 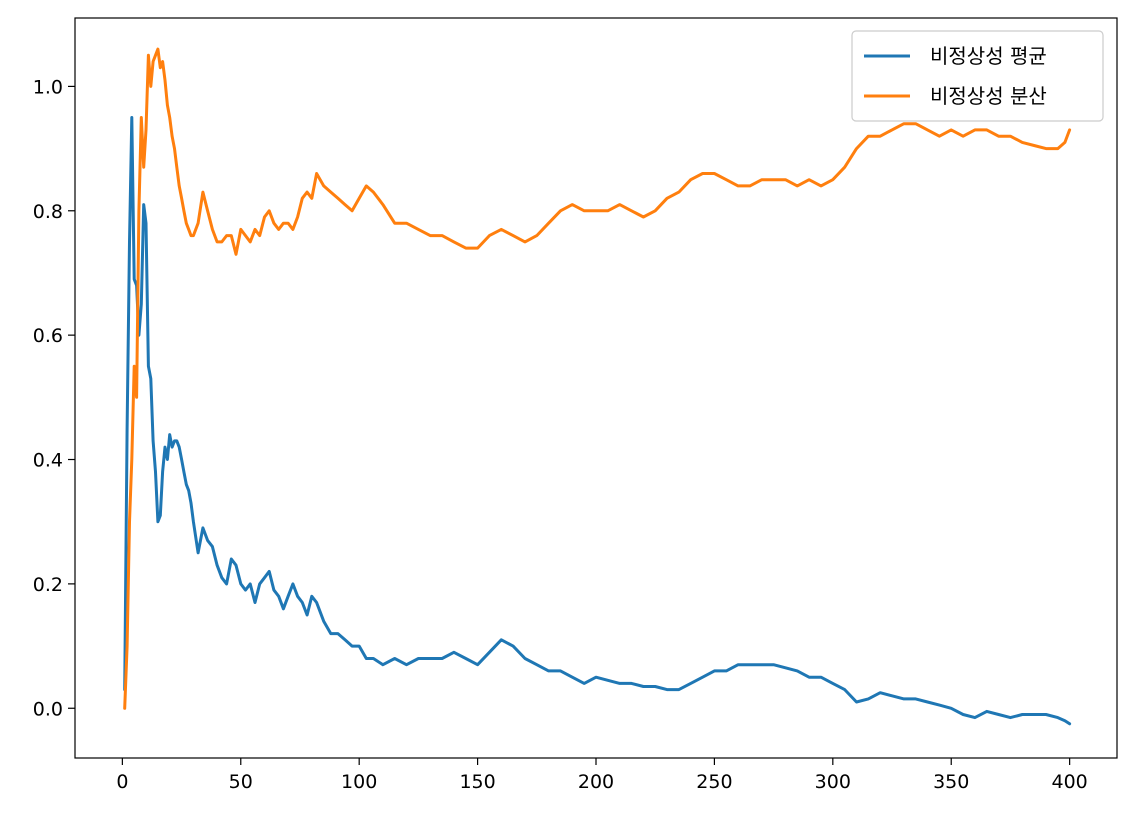 What do you see at coordinates (477, 782) in the screenshot?
I see `x-tick-label: 150` at bounding box center [477, 782].